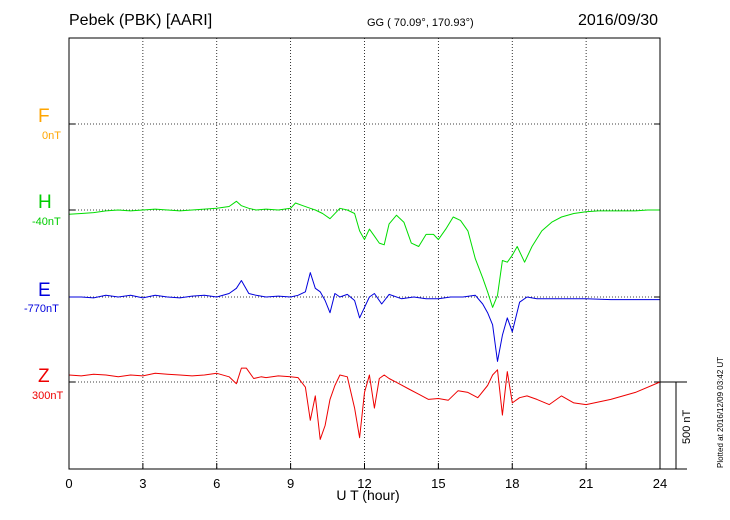 This screenshot has width=730, height=520. Describe the element at coordinates (216, 483) in the screenshot. I see `x-tick-label-6: 6` at that location.